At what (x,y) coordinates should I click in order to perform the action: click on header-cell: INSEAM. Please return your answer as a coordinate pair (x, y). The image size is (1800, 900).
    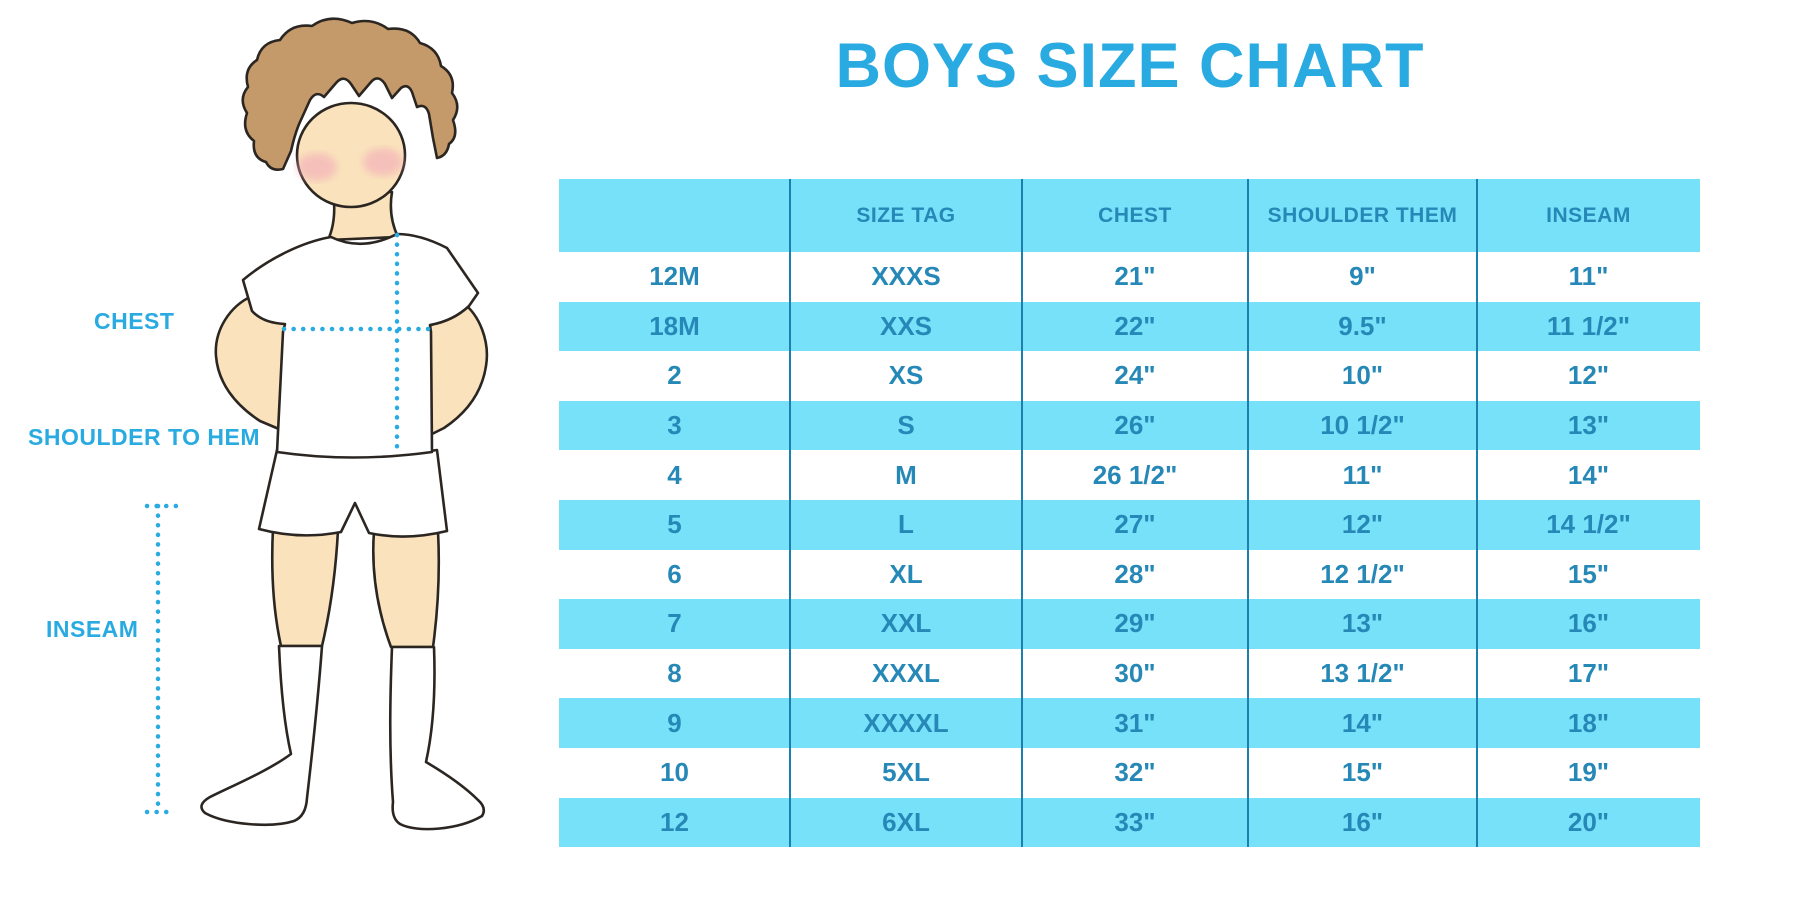
    Looking at the image, I should click on (1588, 215).